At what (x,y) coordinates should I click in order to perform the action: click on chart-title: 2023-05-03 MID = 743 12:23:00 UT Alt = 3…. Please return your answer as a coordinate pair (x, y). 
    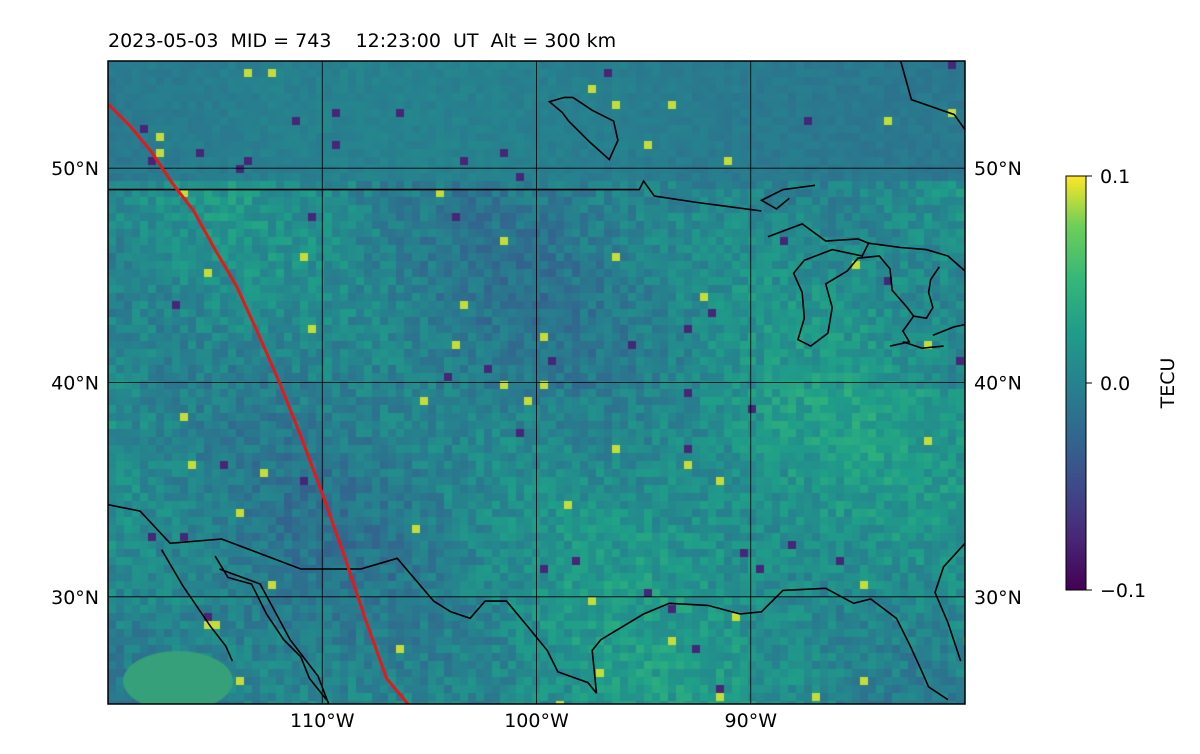
    Looking at the image, I should click on (362, 41).